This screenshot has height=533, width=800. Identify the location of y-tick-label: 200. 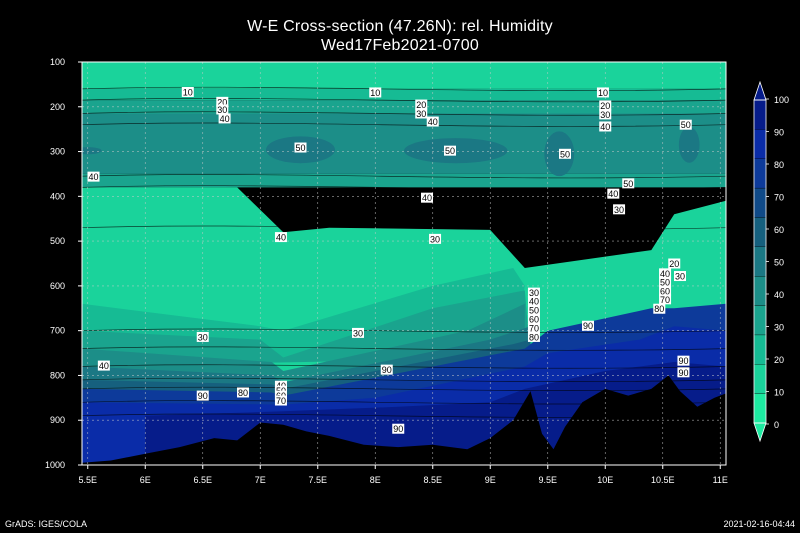
(57, 107).